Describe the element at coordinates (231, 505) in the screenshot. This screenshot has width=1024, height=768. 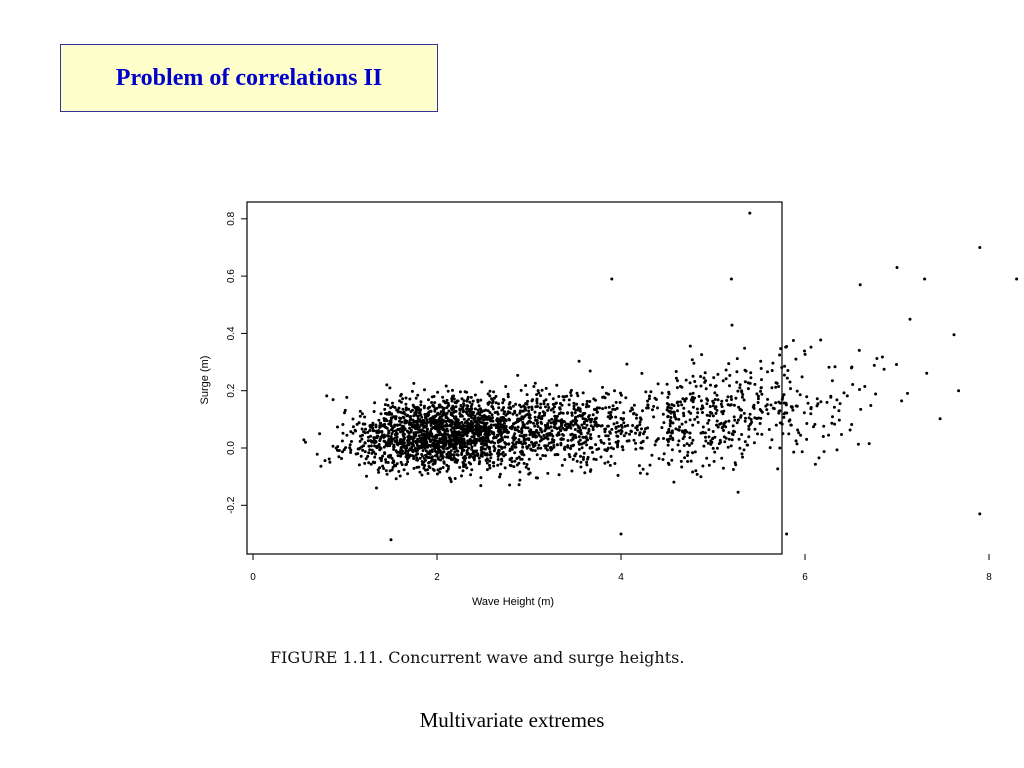
I see `y-tick-label: -0.2` at that location.